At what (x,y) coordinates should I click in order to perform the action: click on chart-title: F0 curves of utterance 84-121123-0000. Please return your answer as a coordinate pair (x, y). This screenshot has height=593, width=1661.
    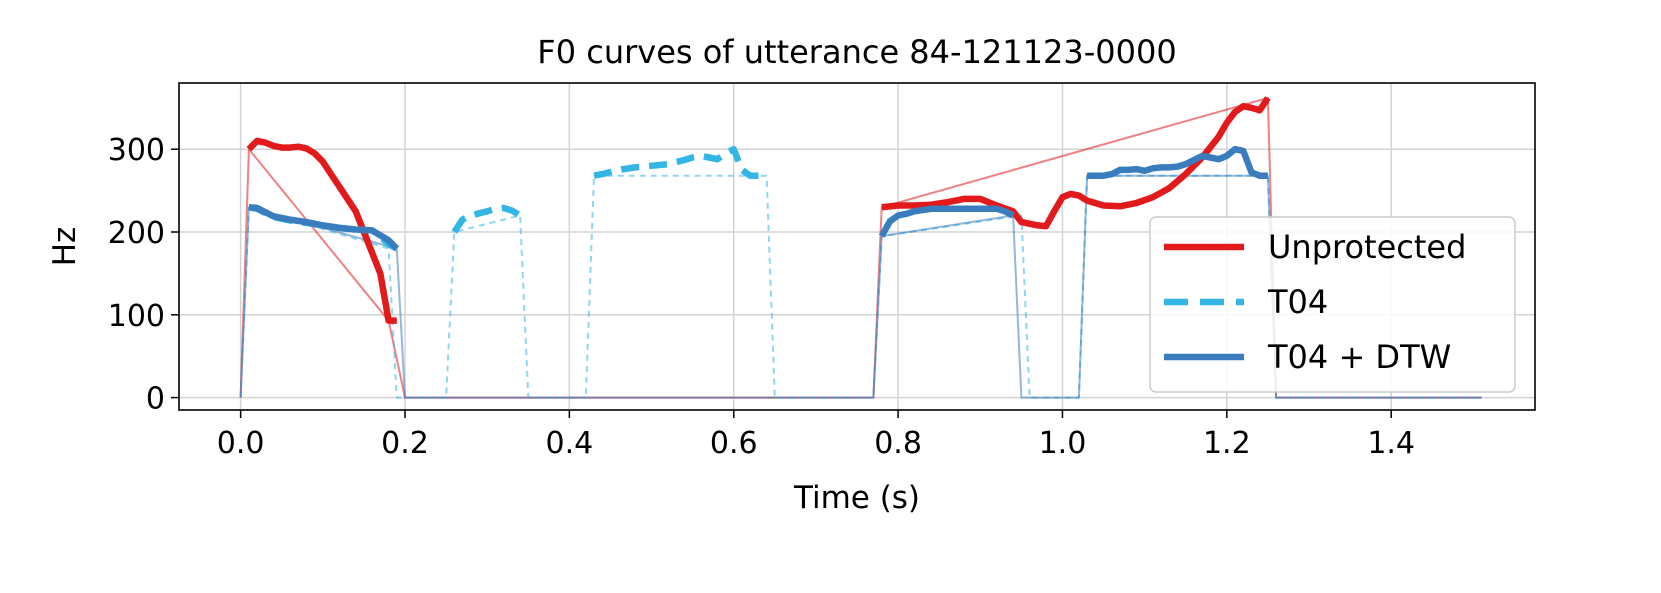
    Looking at the image, I should click on (856, 52).